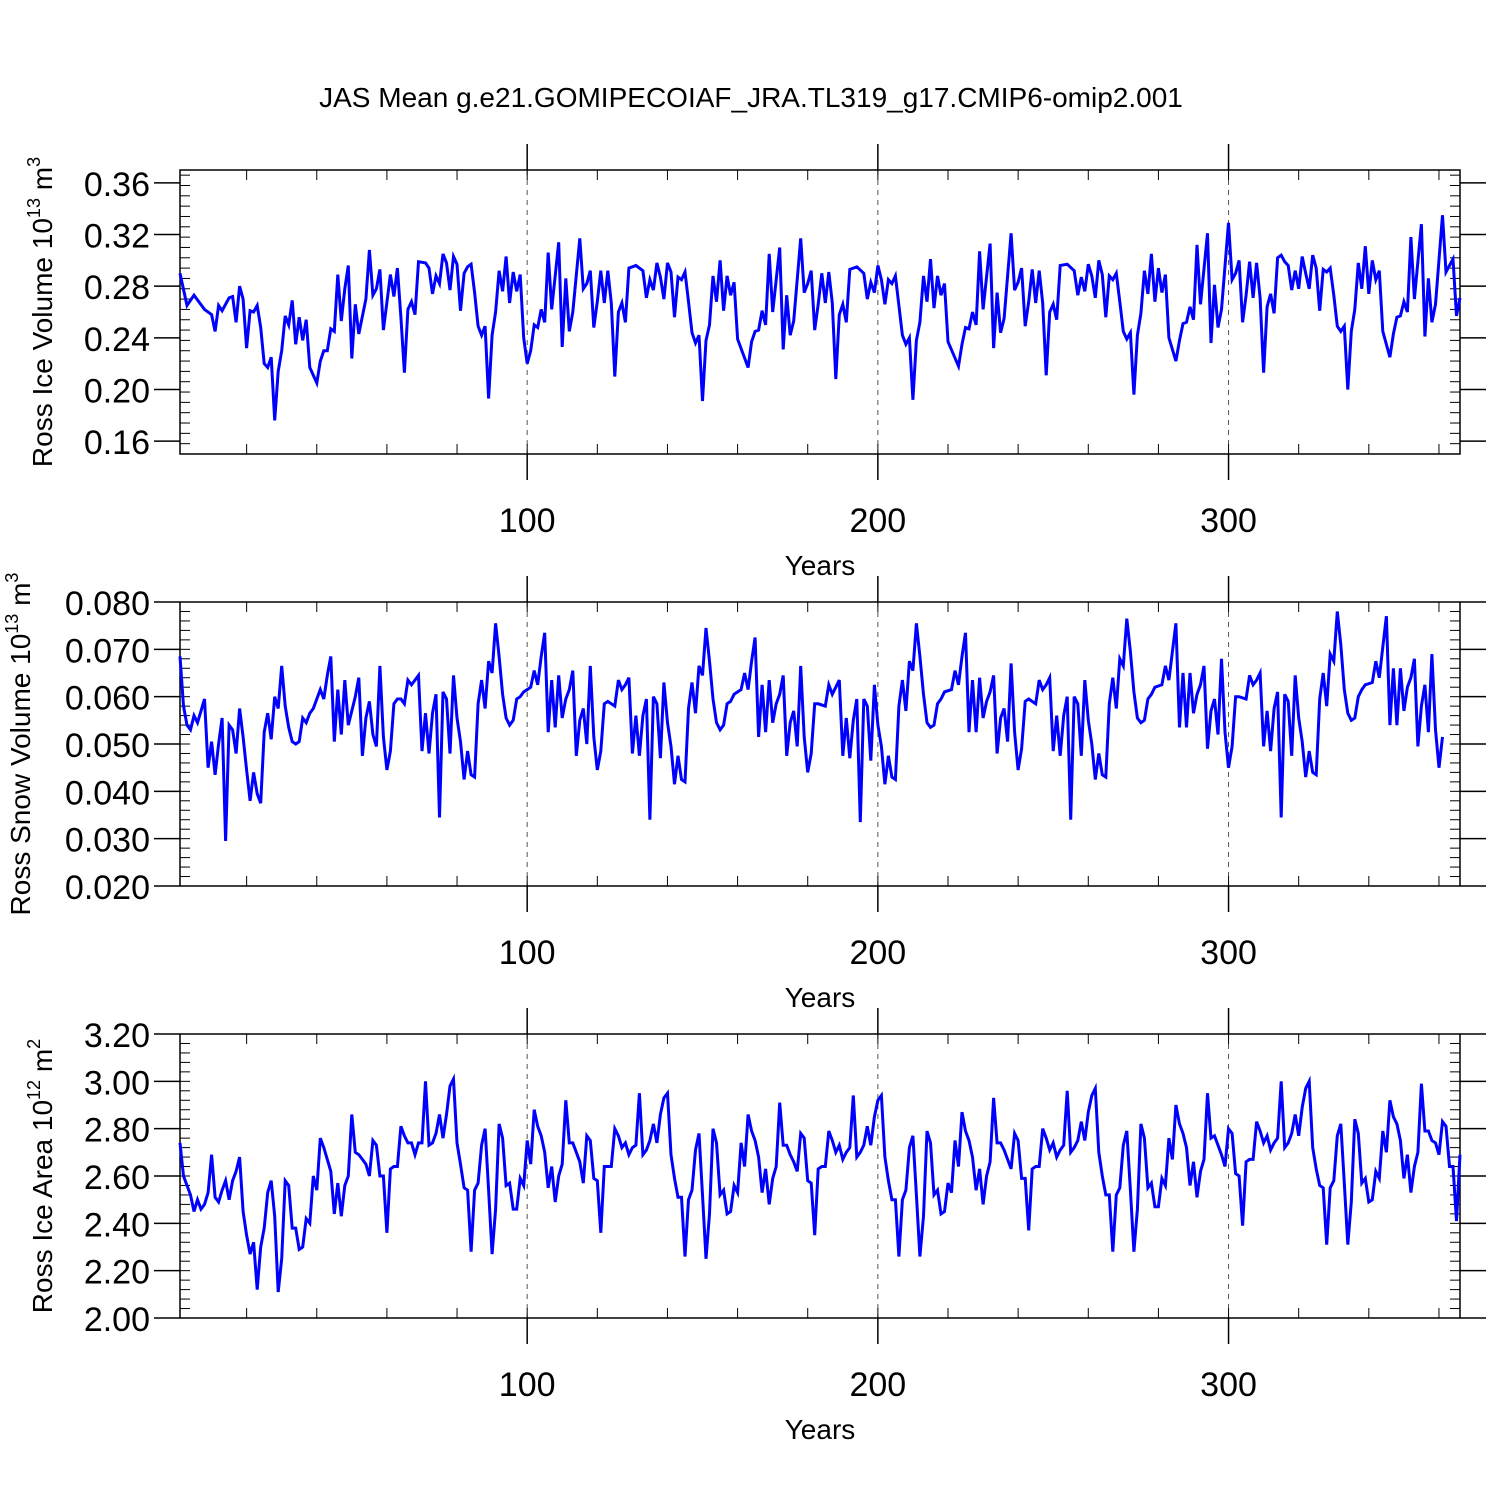 The image size is (1500, 1505). Describe the element at coordinates (117, 185) in the screenshot. I see `y-tick-label: 0.36` at that location.